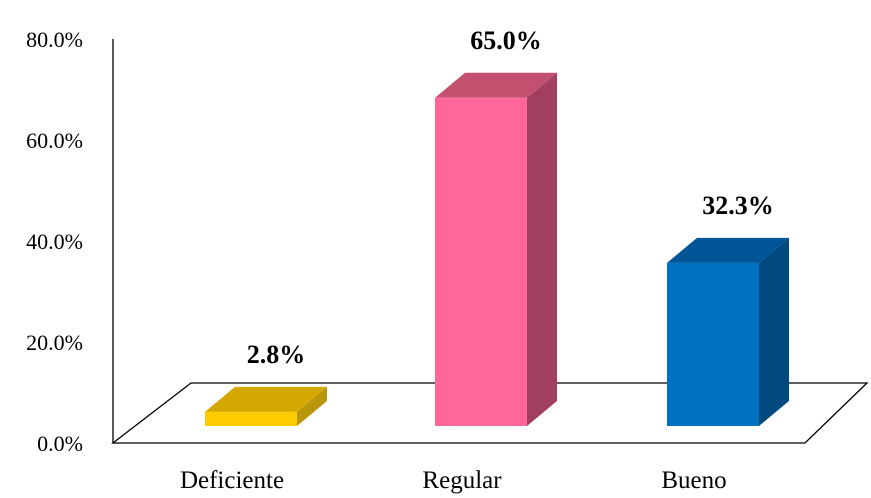 This screenshot has height=498, width=871. I want to click on y-tick-label: 40.0%, so click(54, 241).